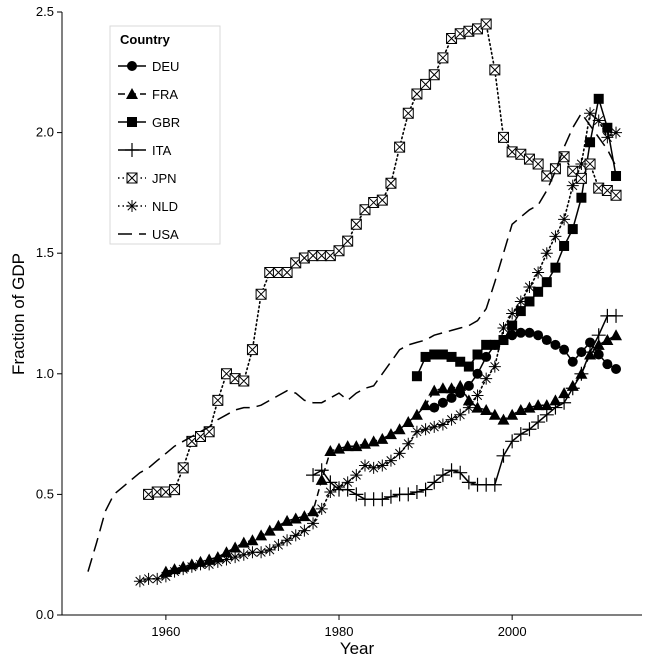 The image size is (646, 658). What do you see at coordinates (132, 150) in the screenshot?
I see `legend-marker-ita` at bounding box center [132, 150].